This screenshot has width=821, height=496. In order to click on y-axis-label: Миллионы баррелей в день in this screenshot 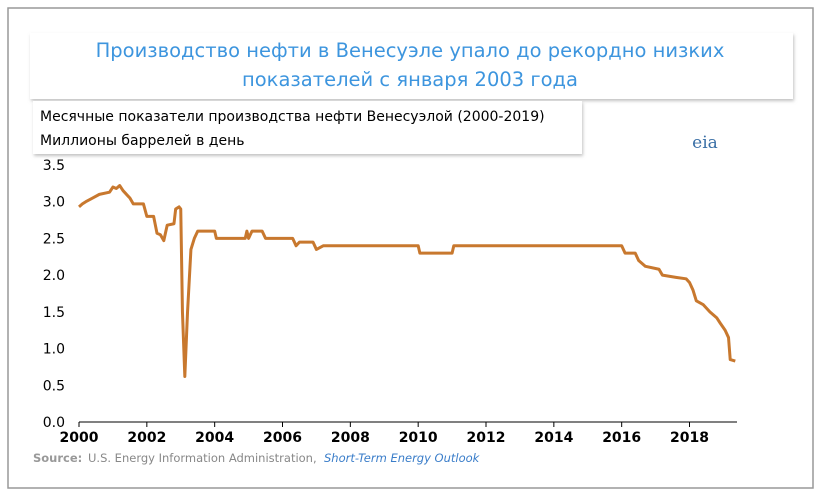, I will do `click(142, 141)`.